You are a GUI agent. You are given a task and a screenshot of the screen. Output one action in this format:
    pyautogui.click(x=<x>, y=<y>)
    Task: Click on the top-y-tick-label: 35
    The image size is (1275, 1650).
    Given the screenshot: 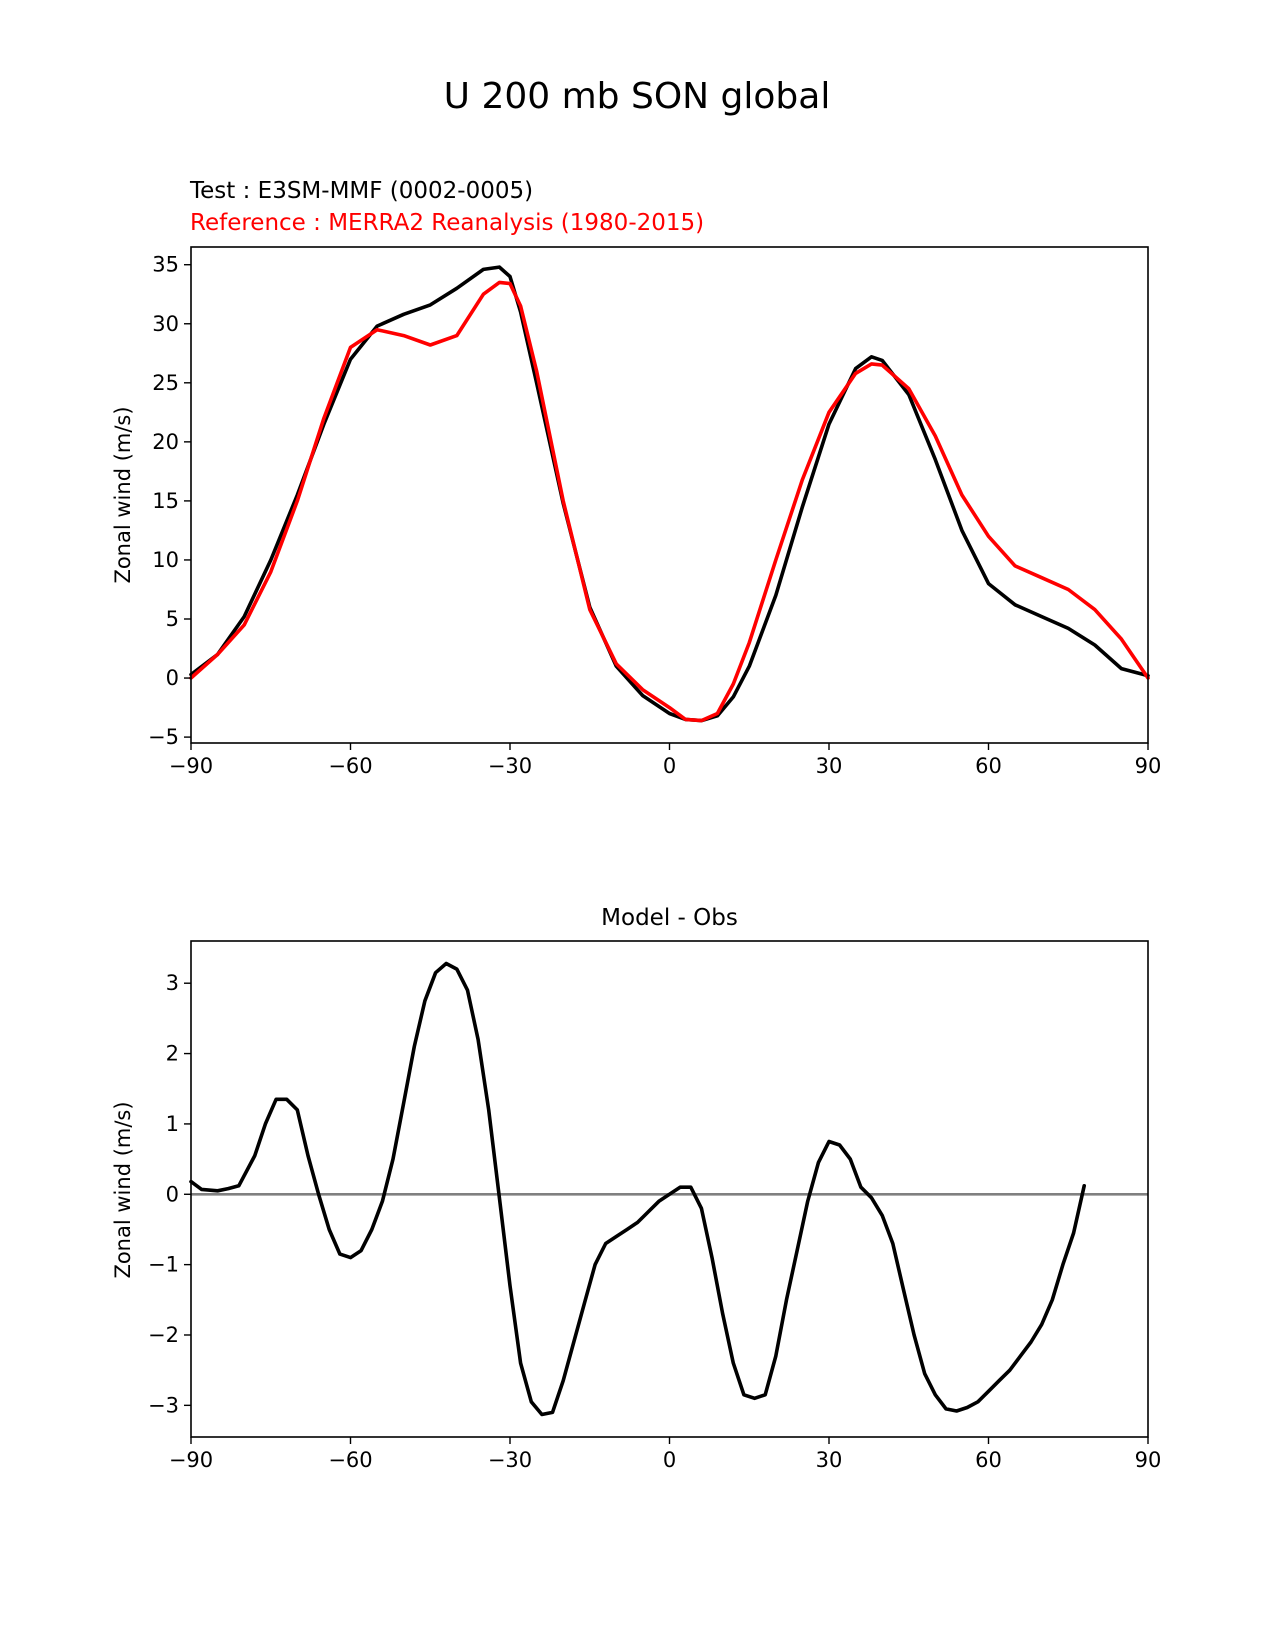 What is the action you would take?
    pyautogui.click(x=165, y=265)
    